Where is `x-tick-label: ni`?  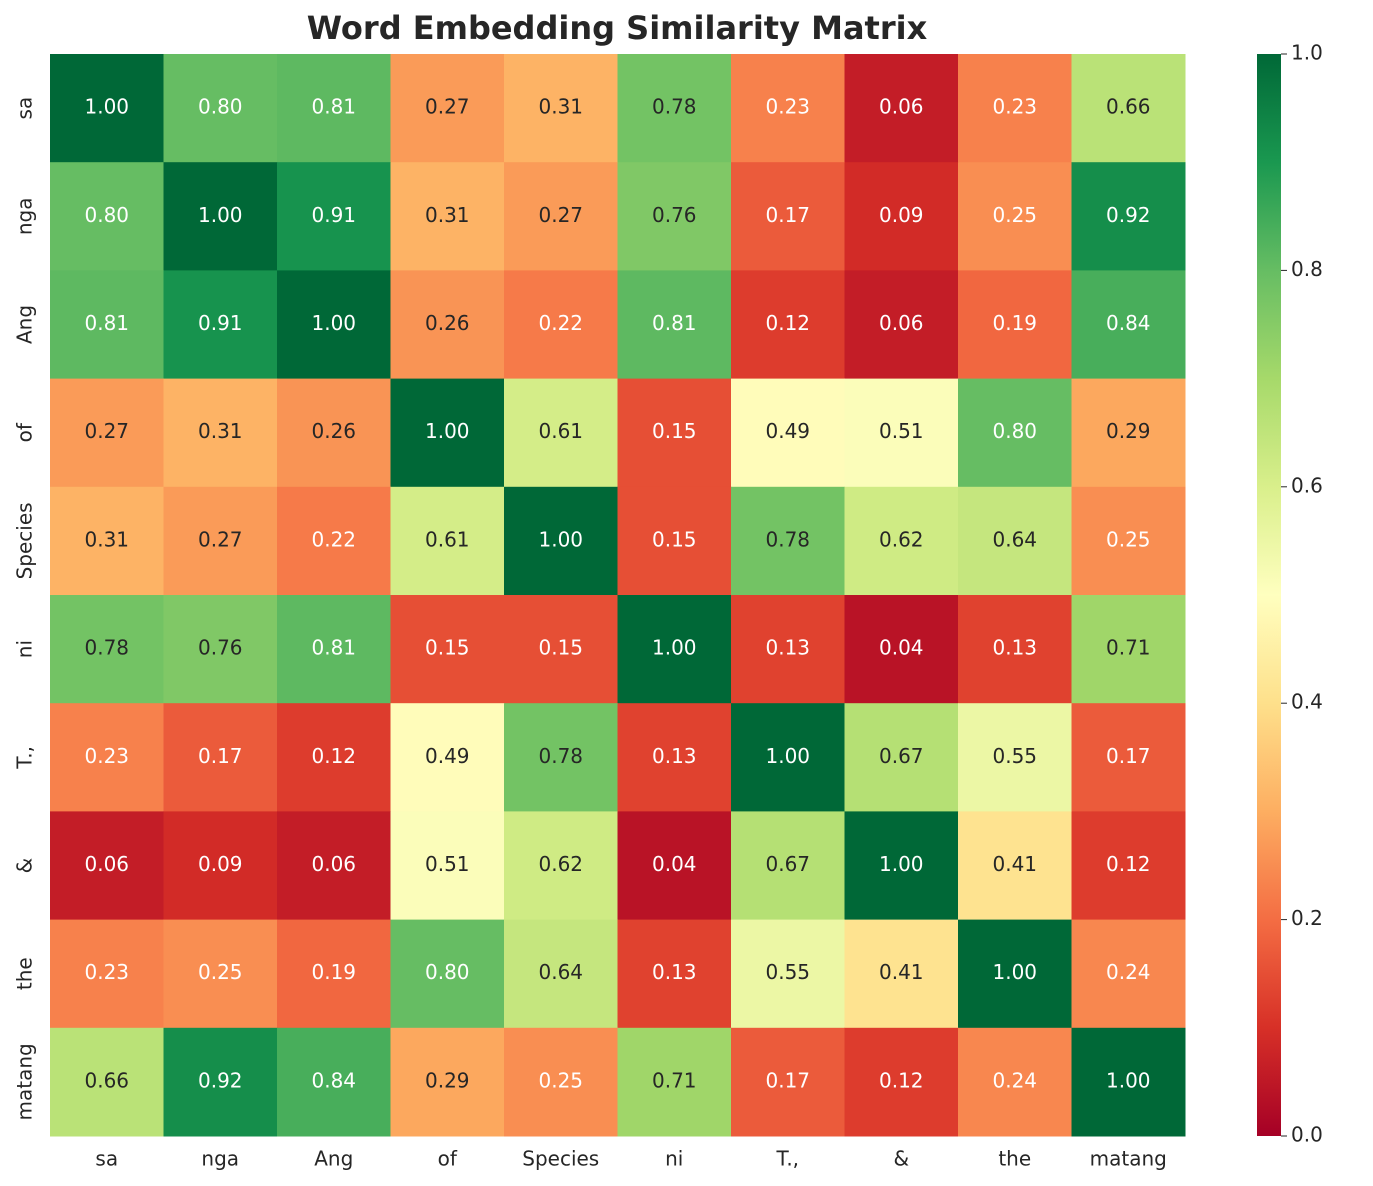
x-tick-label: ni is located at coordinates (674, 1159).